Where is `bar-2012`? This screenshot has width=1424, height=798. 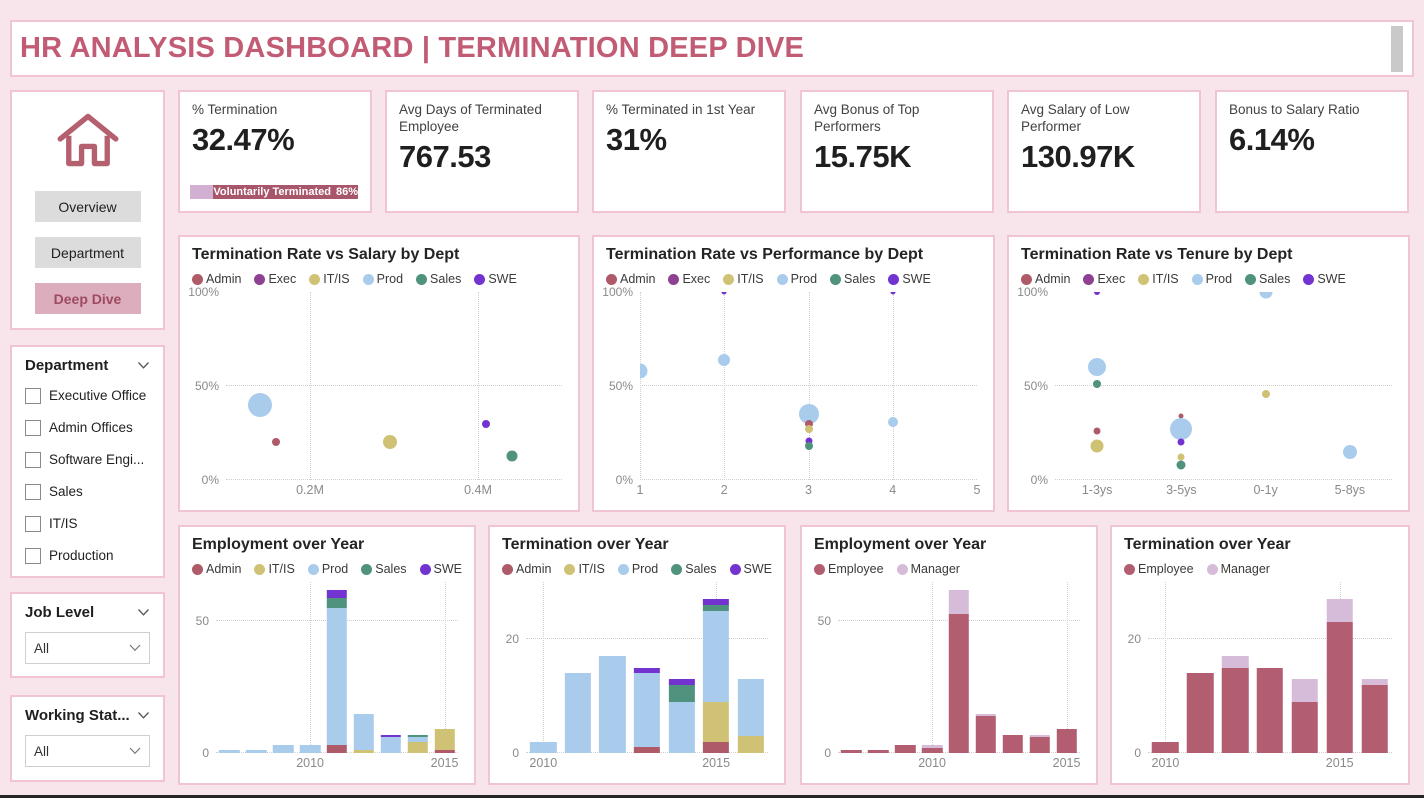
bar-2012 is located at coordinates (1235, 667).